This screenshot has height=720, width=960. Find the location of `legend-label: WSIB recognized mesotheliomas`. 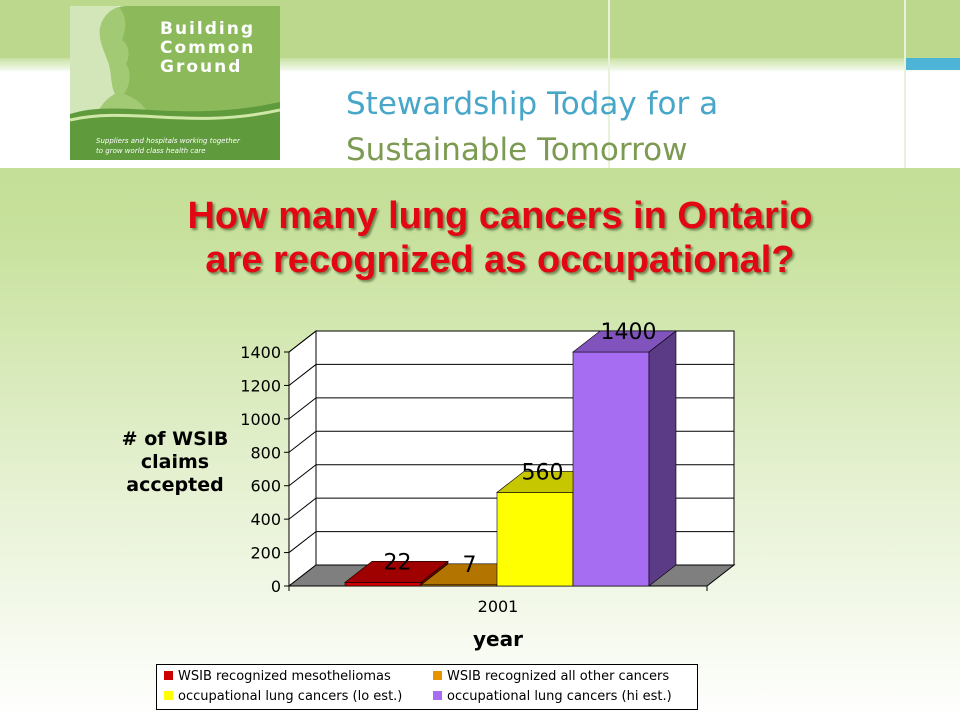

legend-label: WSIB recognized mesotheliomas is located at coordinates (284, 676).